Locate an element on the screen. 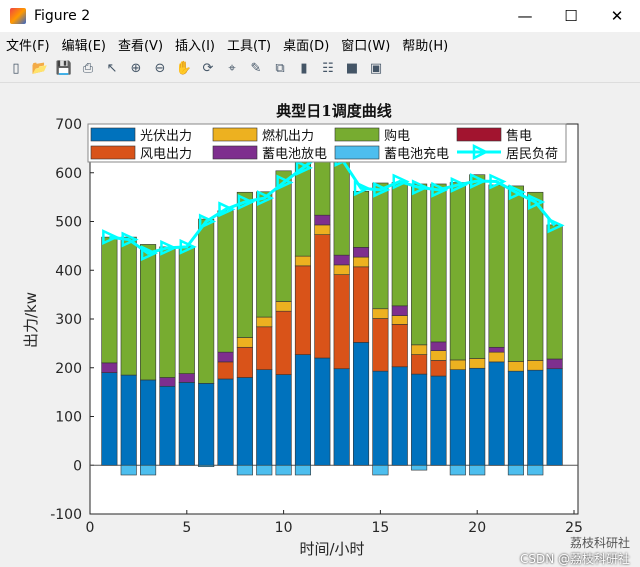 This screenshot has height=567, width=640. x-tick-label: 0 is located at coordinates (90, 528).